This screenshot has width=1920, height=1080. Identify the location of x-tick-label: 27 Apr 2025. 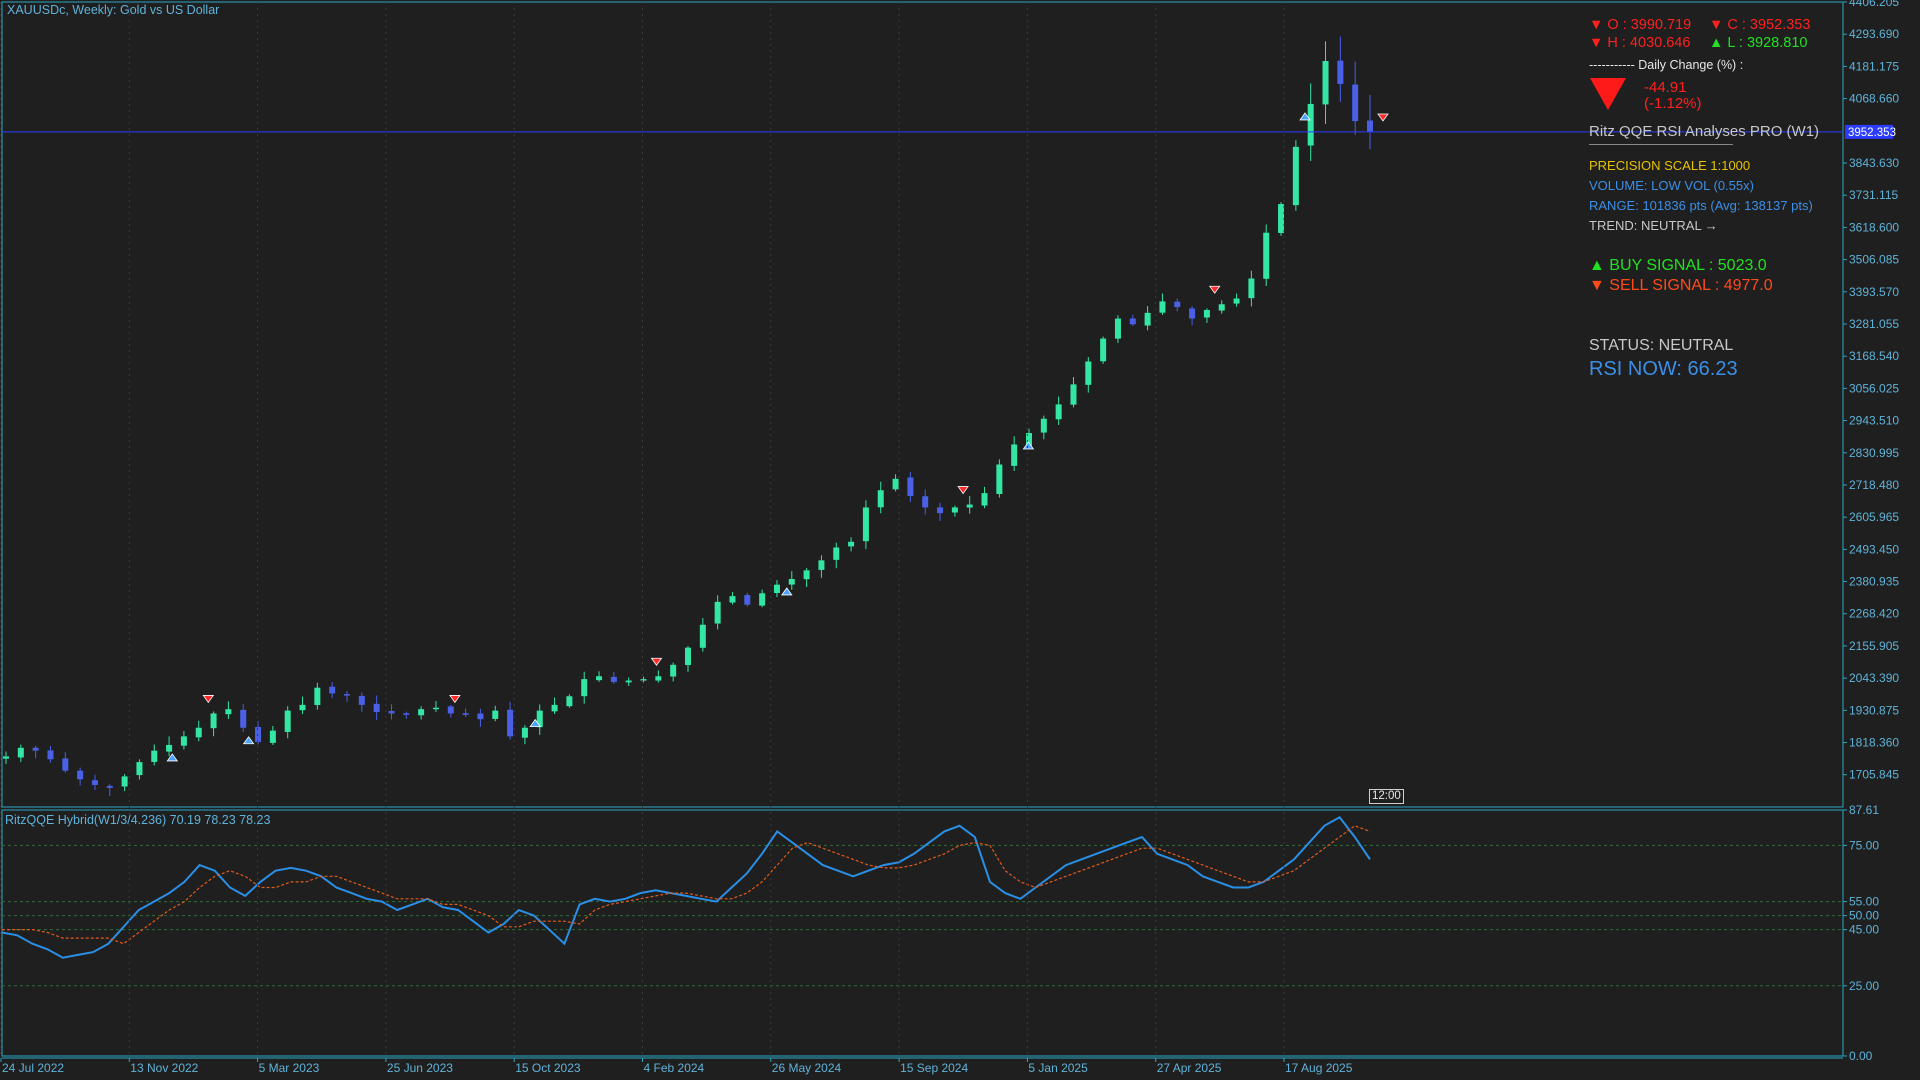
(1189, 1068).